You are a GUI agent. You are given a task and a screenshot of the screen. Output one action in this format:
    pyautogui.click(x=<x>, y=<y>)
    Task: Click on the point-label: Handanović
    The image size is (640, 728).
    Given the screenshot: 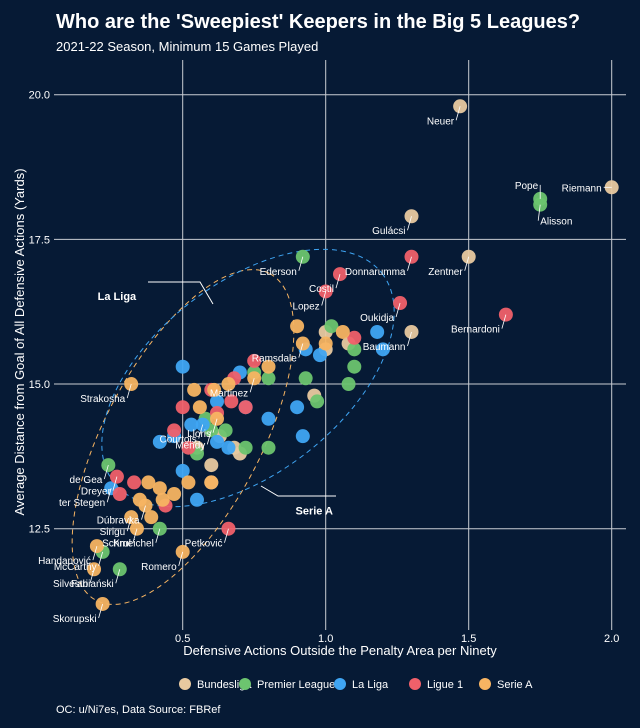 What is the action you would take?
    pyautogui.click(x=64, y=561)
    